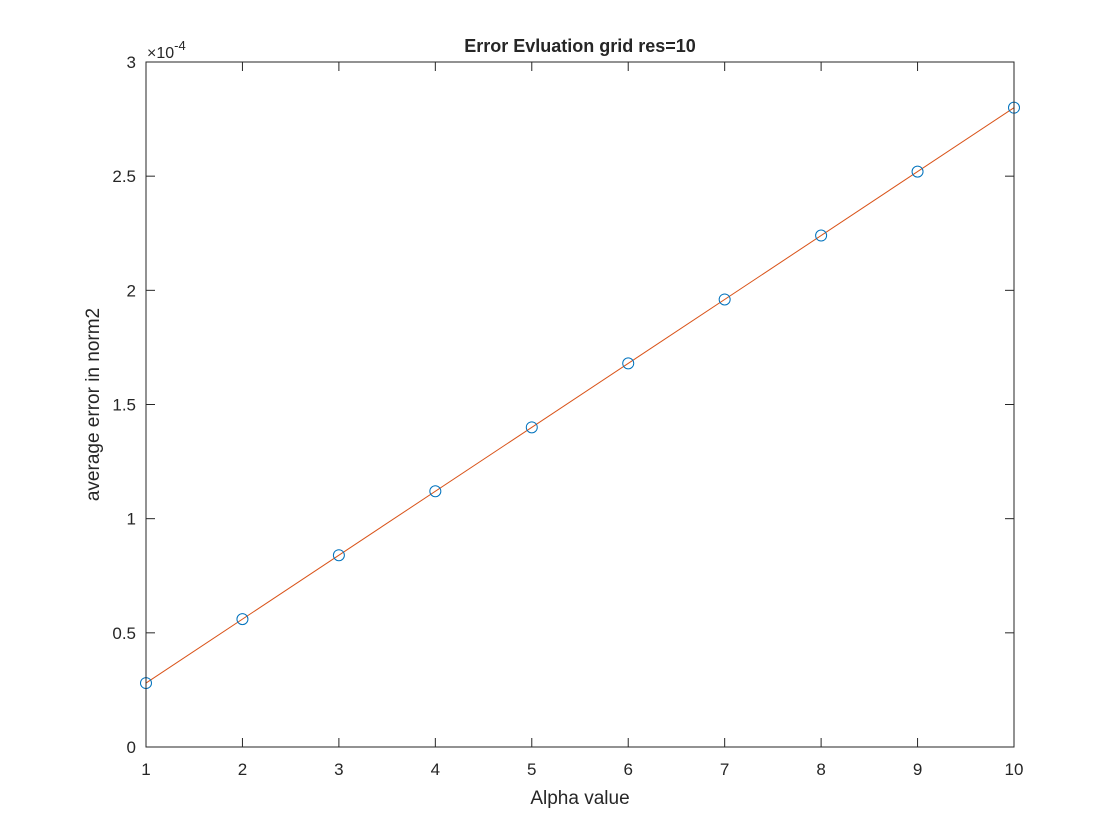 The image size is (1120, 840). I want to click on x-tick-label: 5, so click(531, 769).